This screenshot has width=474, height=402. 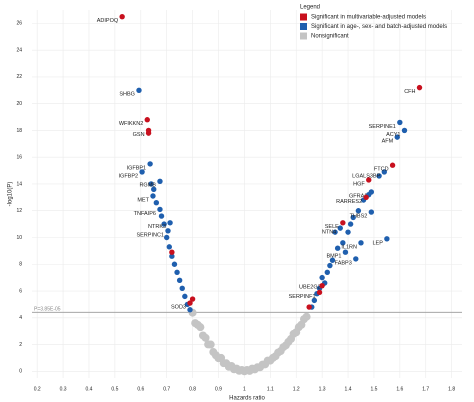 What do you see at coordinates (63, 389) in the screenshot?
I see `x-tick-label: 0.3` at bounding box center [63, 389].